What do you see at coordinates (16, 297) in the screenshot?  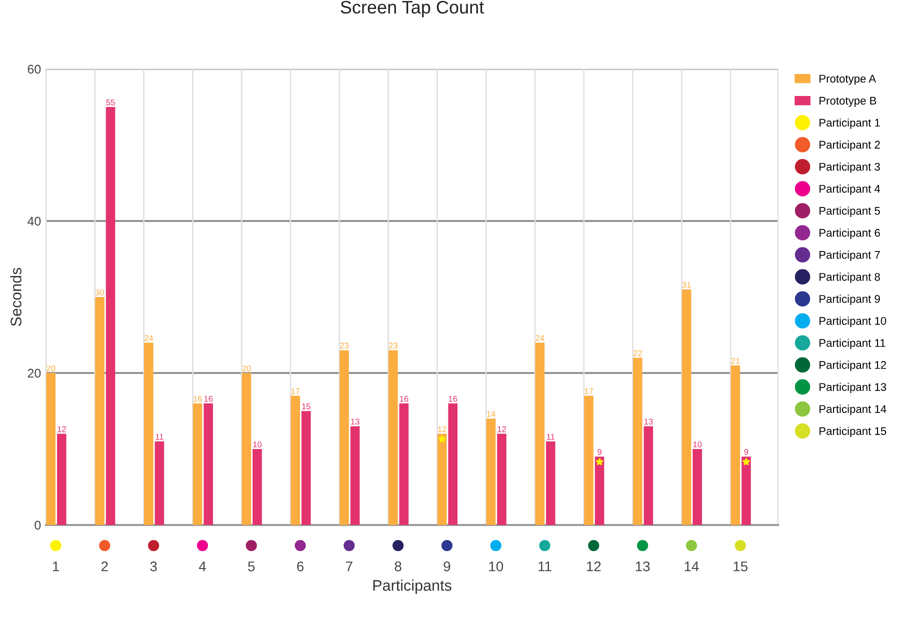 I see `y-axis-title: Seconds` at bounding box center [16, 297].